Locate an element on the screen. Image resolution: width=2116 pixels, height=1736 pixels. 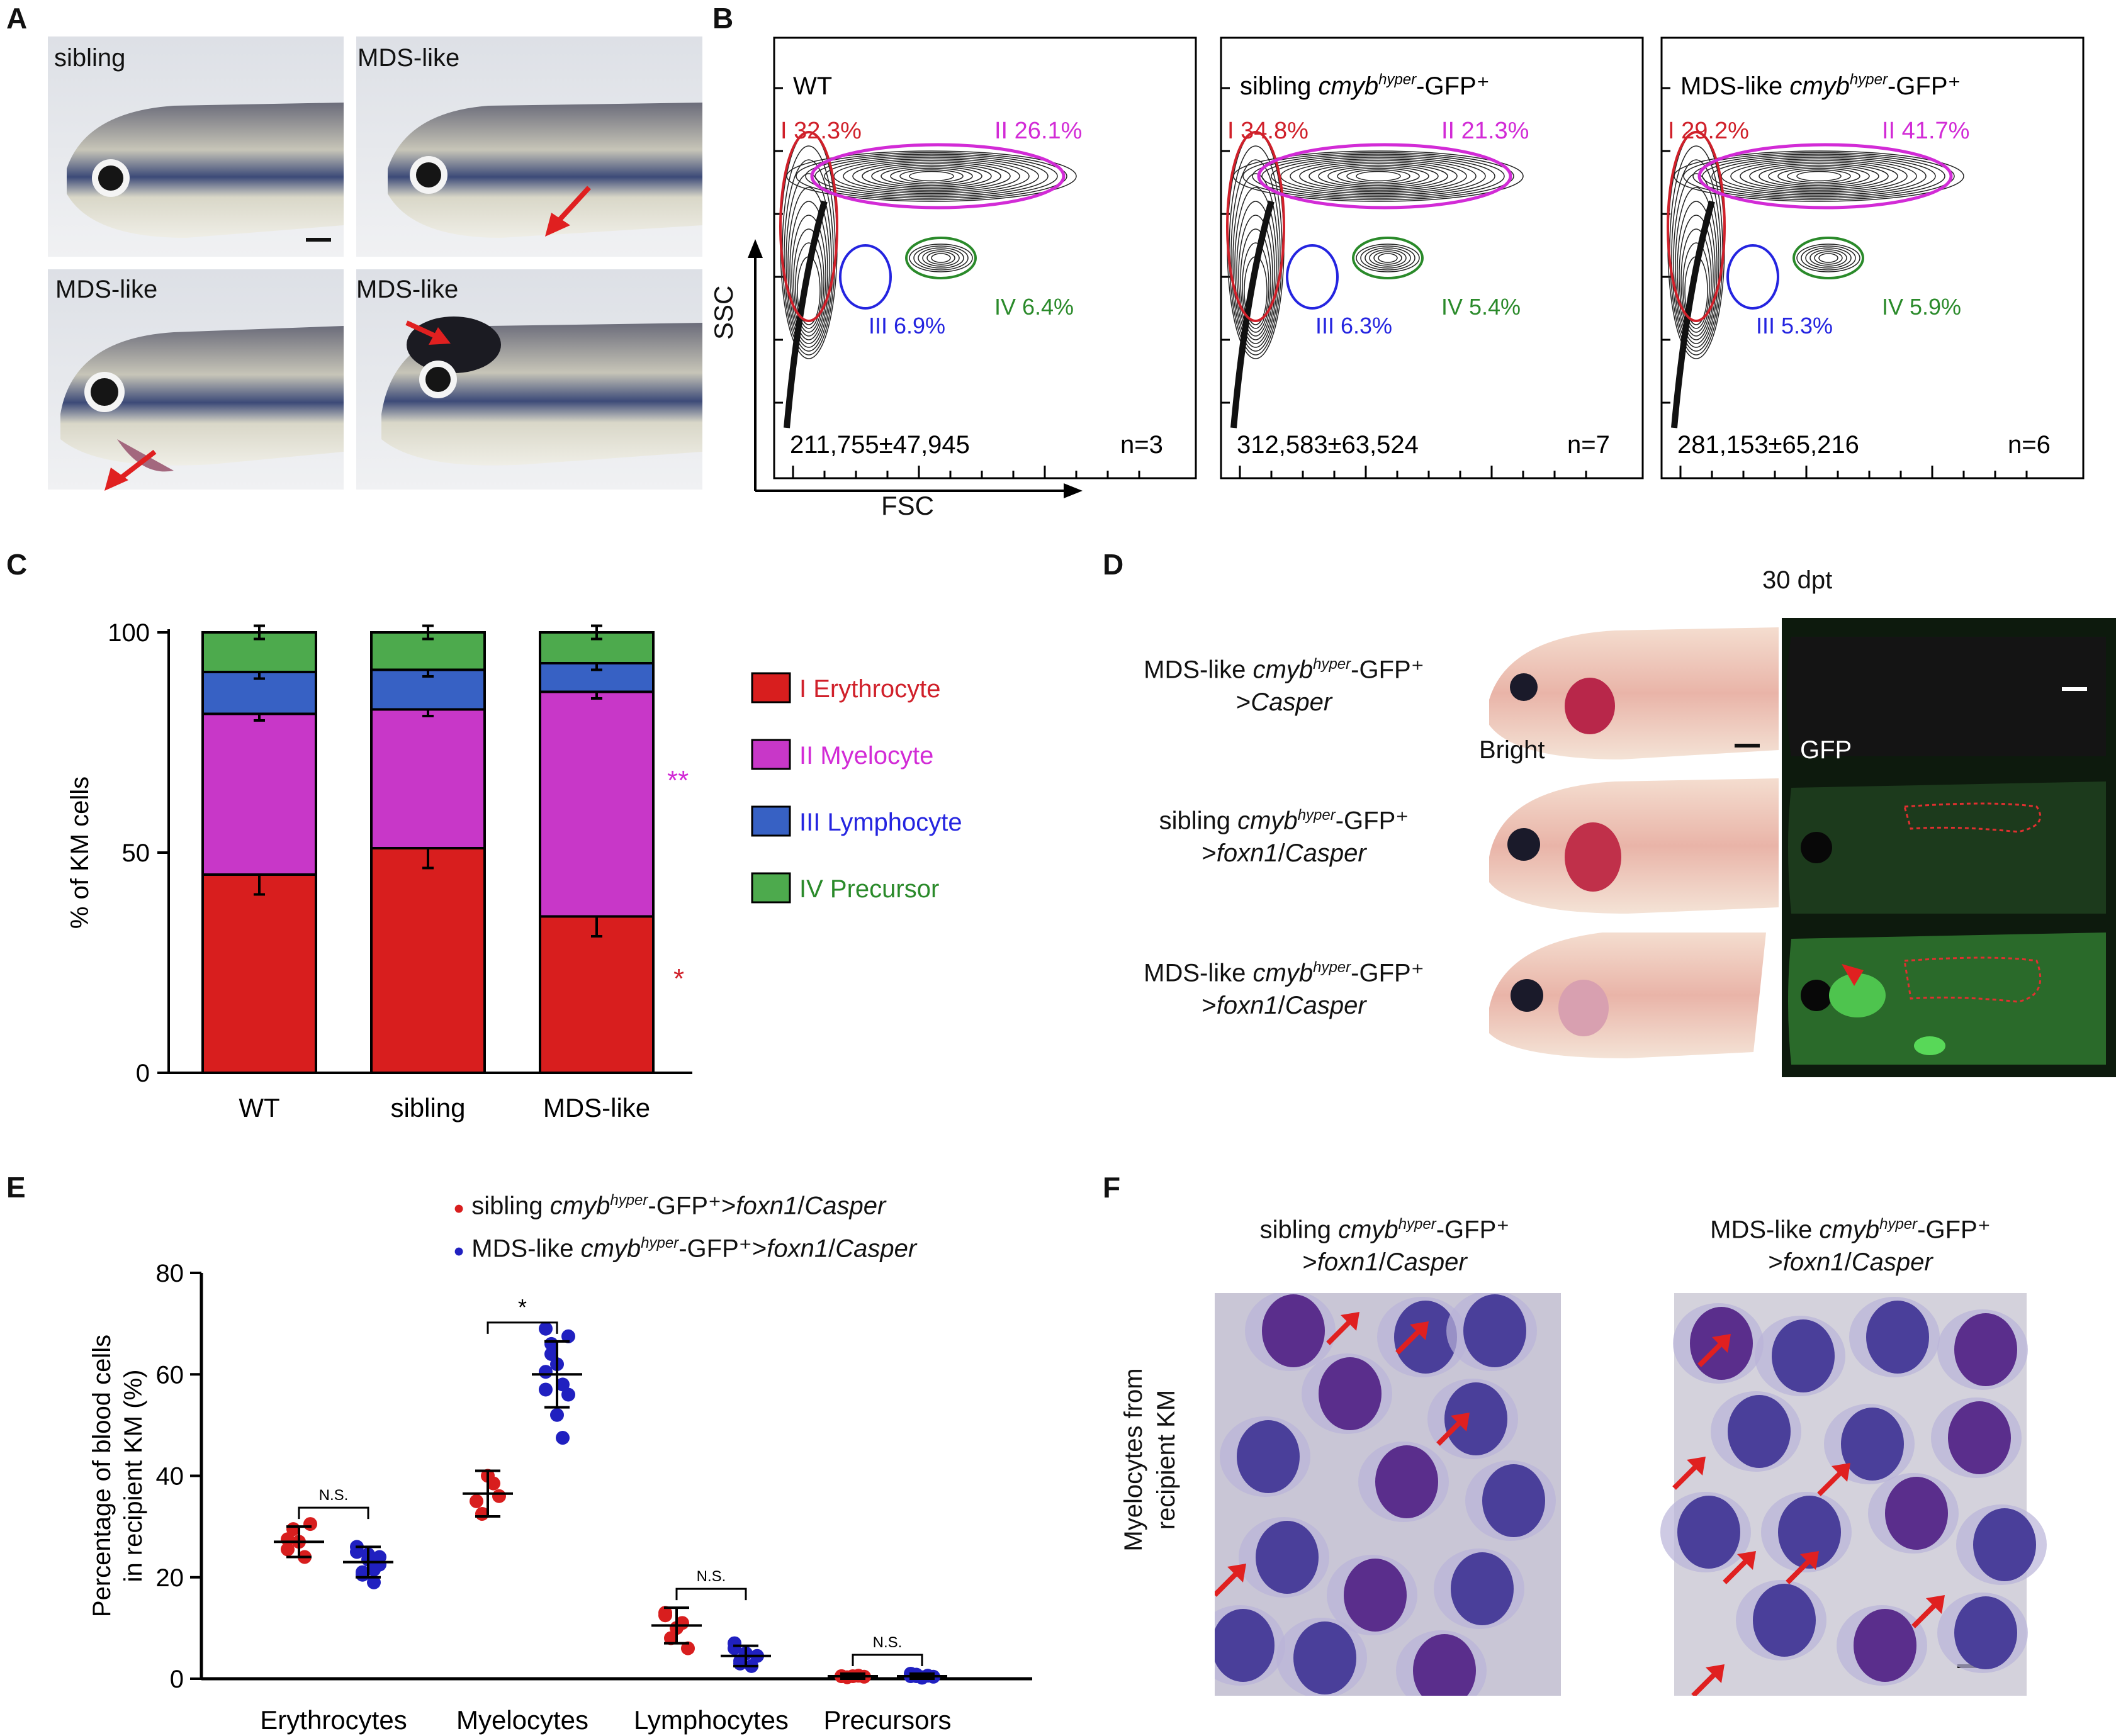
e-y-tick-label: 40 is located at coordinates (170, 1477).